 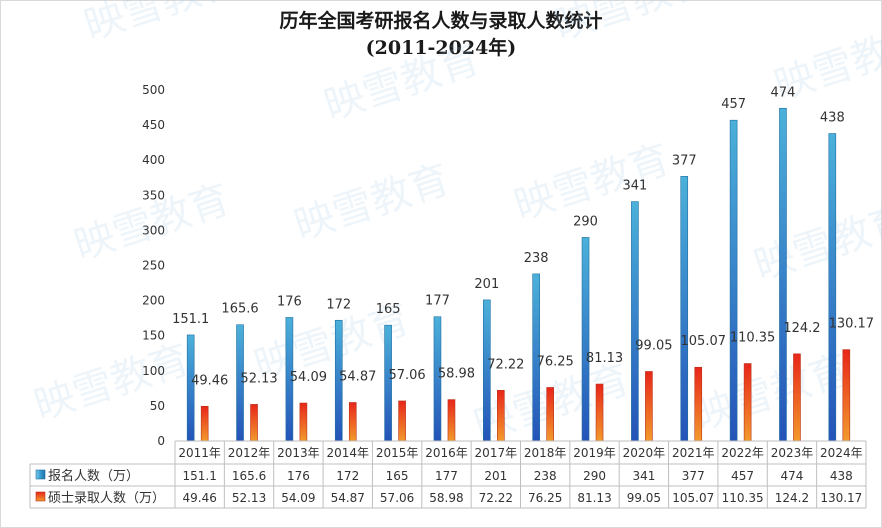 What do you see at coordinates (742, 476) in the screenshot?
I see `table-cell-value: 457` at bounding box center [742, 476].